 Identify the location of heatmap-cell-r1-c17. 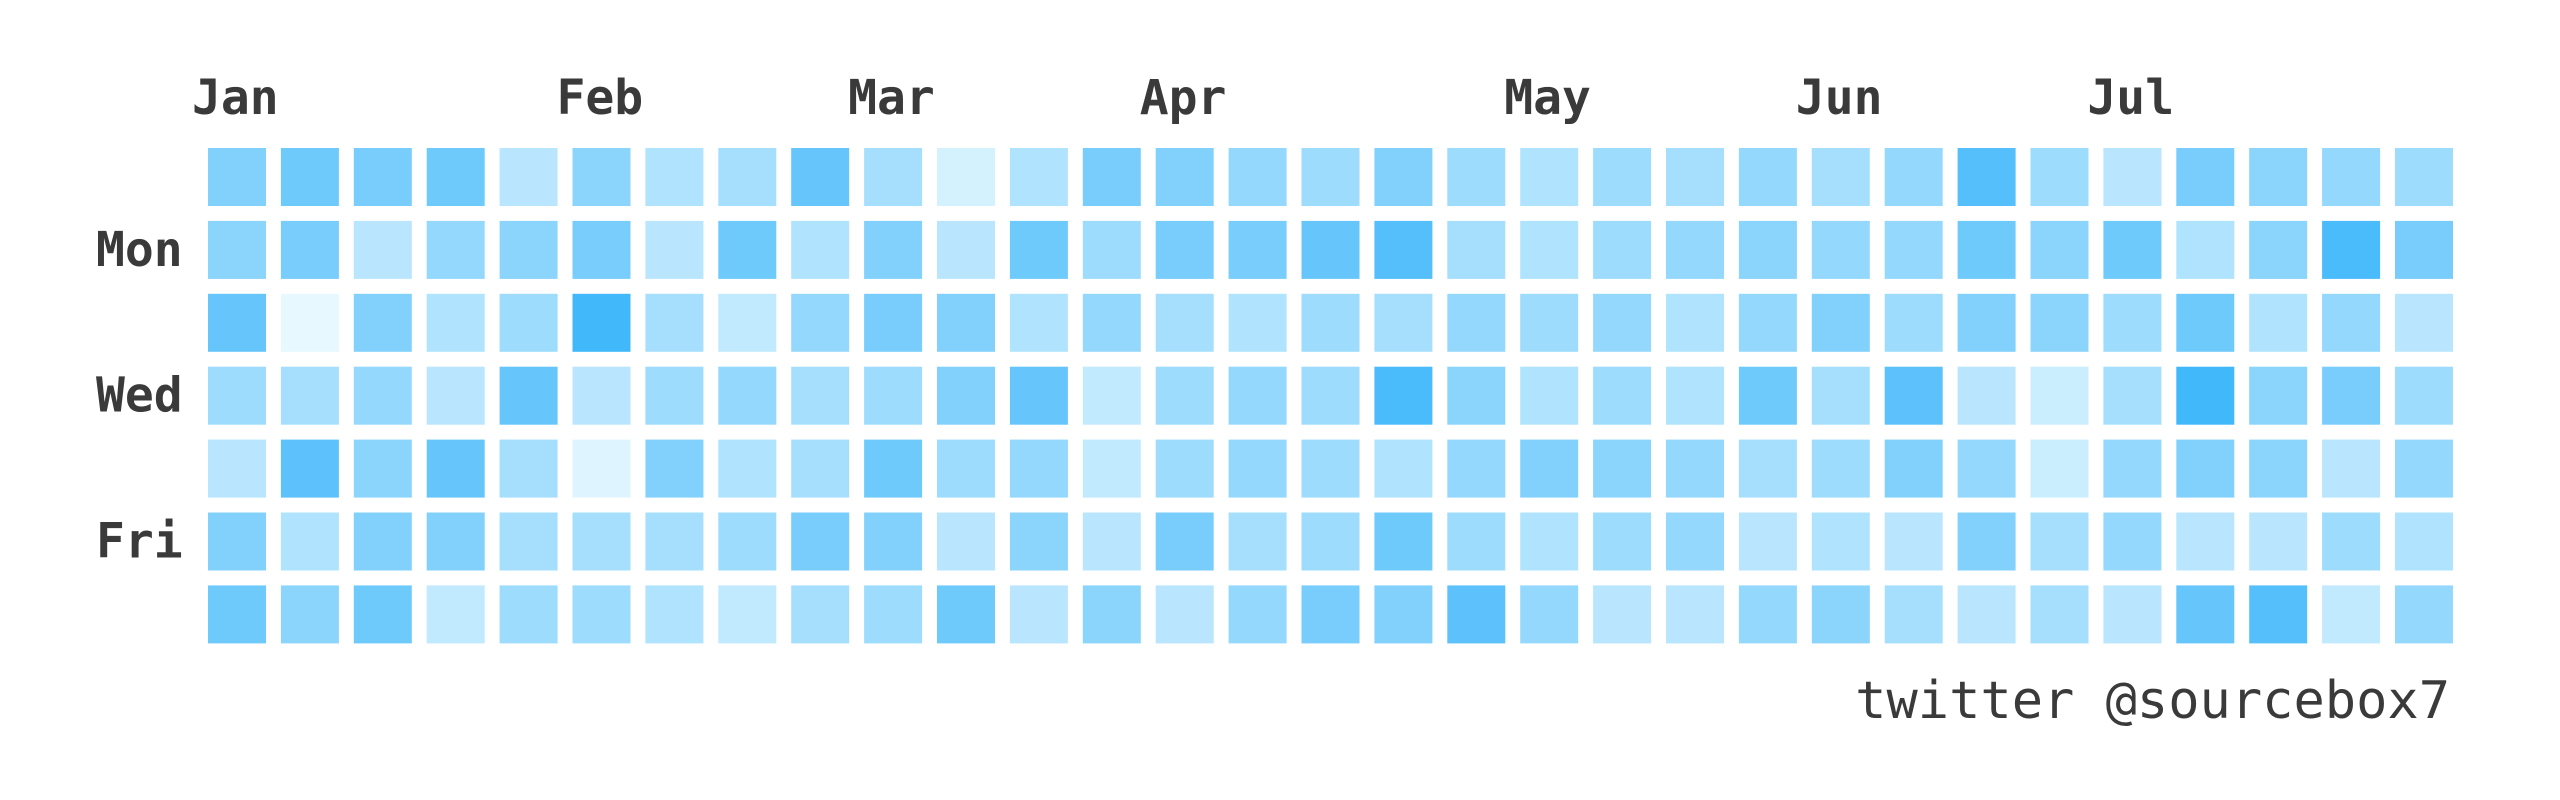
(1476, 249).